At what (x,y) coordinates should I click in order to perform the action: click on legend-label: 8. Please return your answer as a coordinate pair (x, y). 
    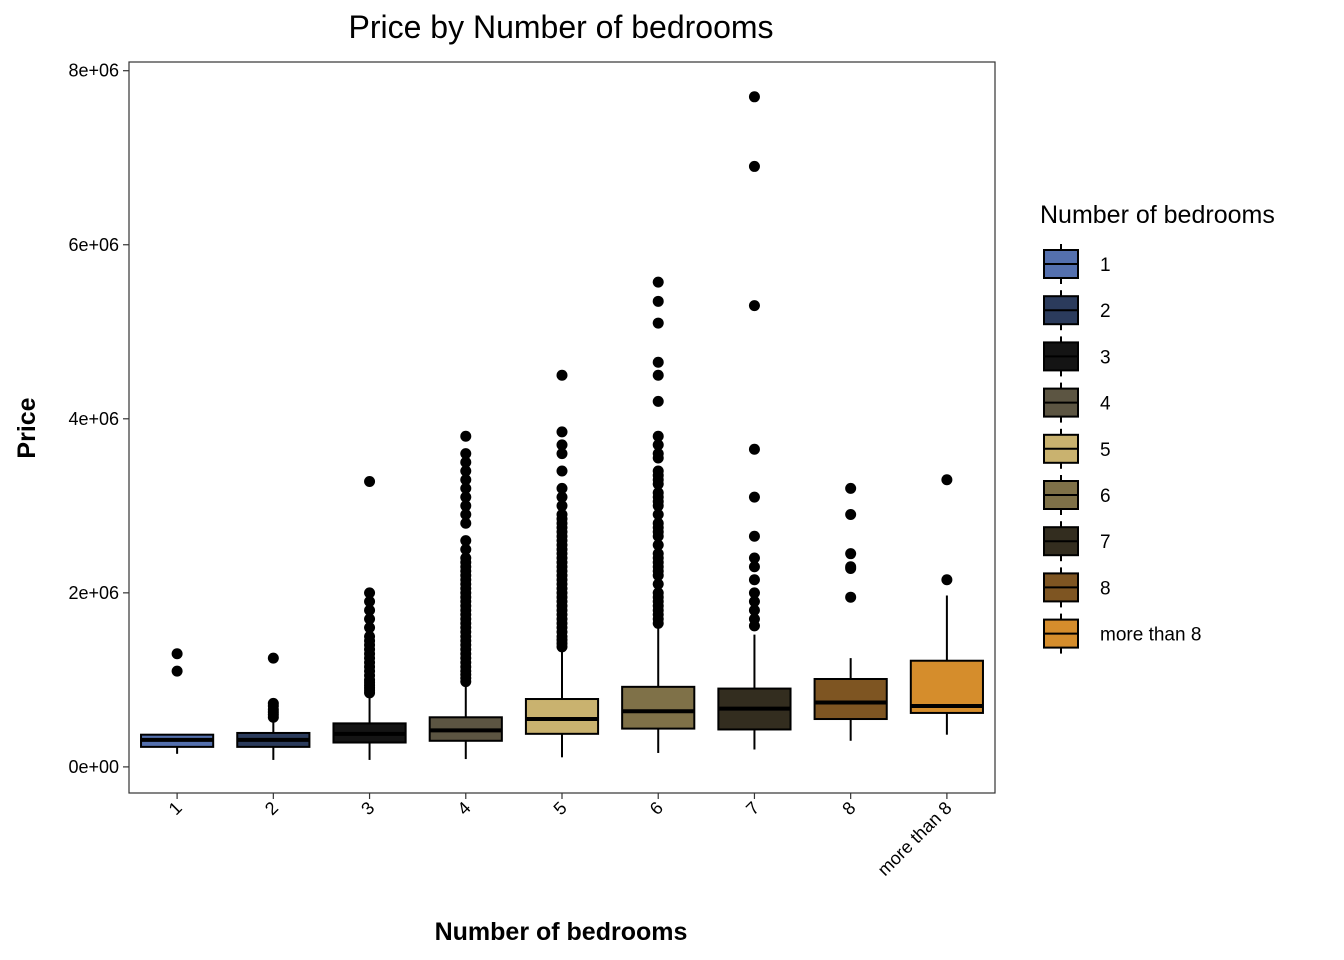
    Looking at the image, I should click on (1105, 588).